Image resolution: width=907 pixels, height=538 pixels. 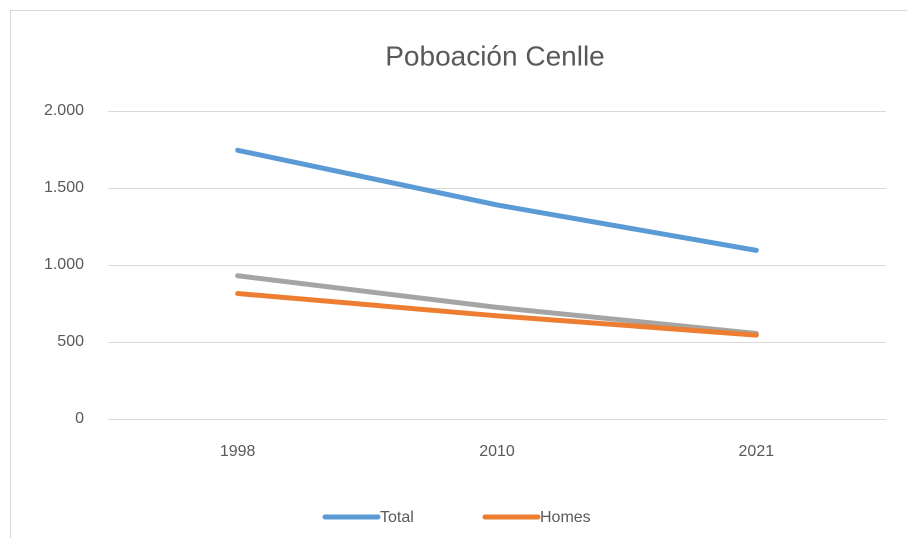 I want to click on chart-title: Poboación Cenlle, so click(x=495, y=55).